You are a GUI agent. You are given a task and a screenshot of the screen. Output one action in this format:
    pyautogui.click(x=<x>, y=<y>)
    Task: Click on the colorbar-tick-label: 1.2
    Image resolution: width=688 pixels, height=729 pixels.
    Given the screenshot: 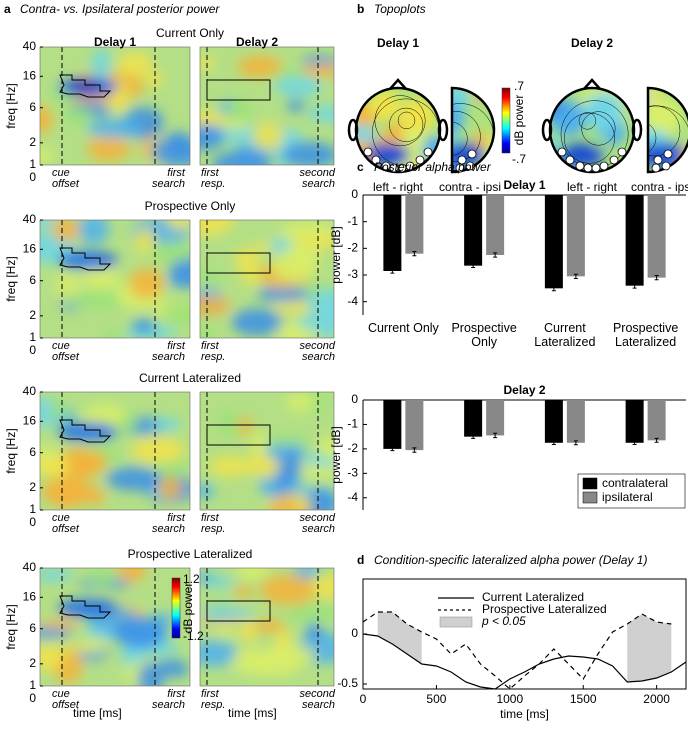 What is the action you would take?
    pyautogui.click(x=191, y=579)
    